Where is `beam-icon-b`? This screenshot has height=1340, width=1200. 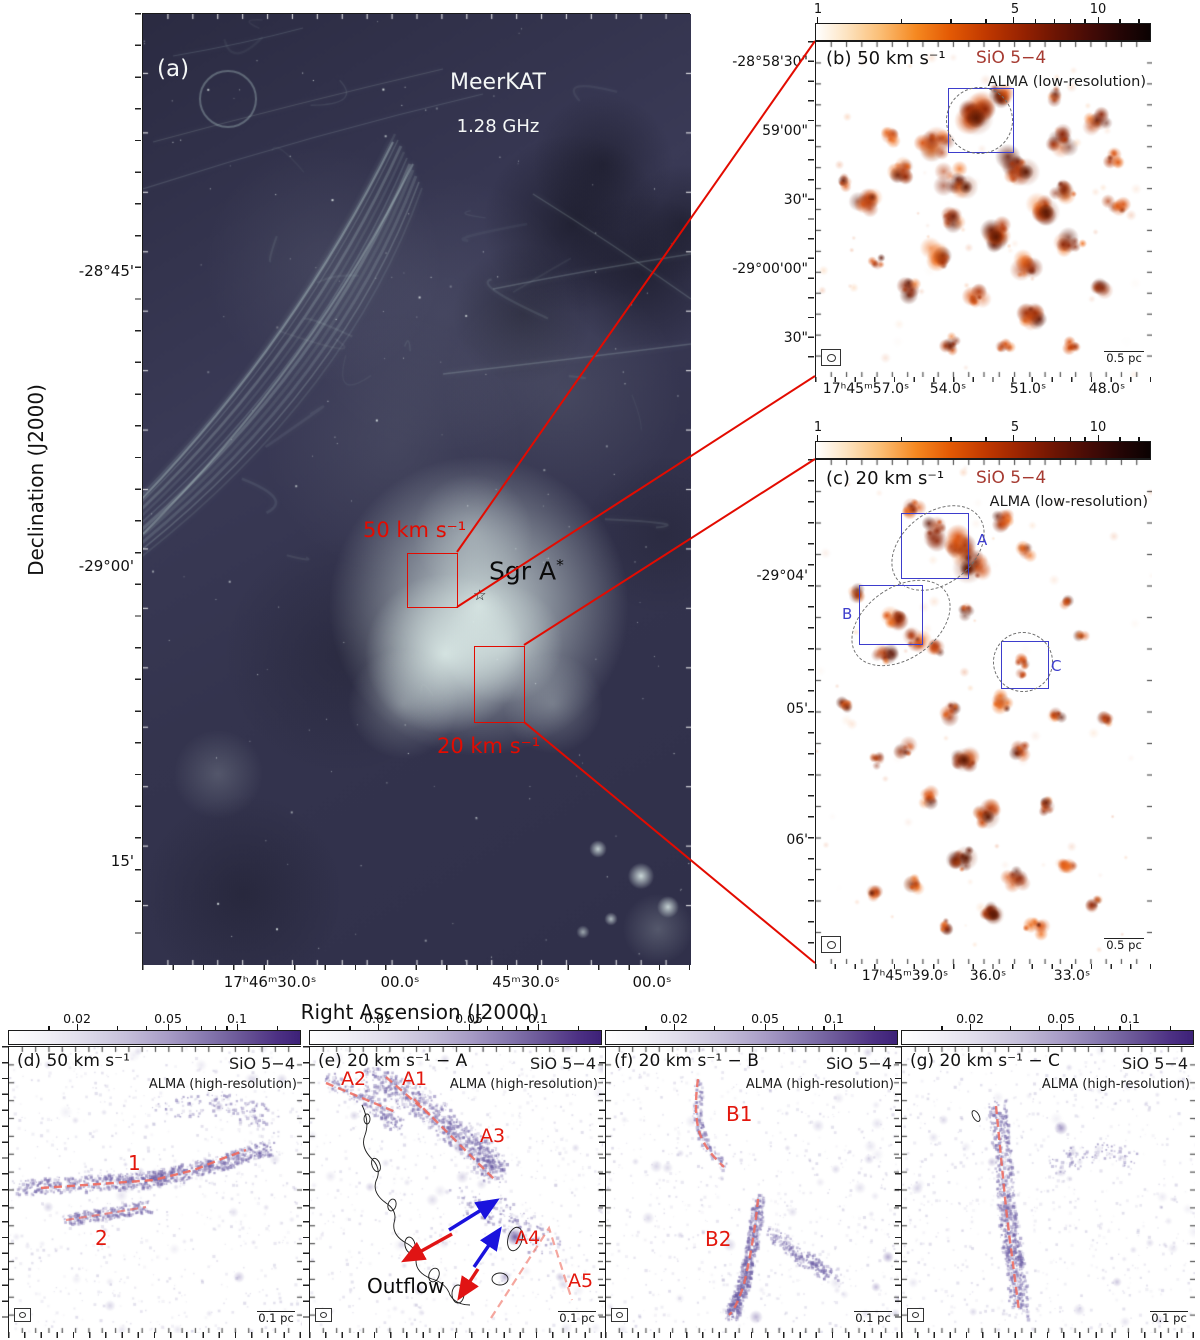
beam-icon-b is located at coordinates (831, 357).